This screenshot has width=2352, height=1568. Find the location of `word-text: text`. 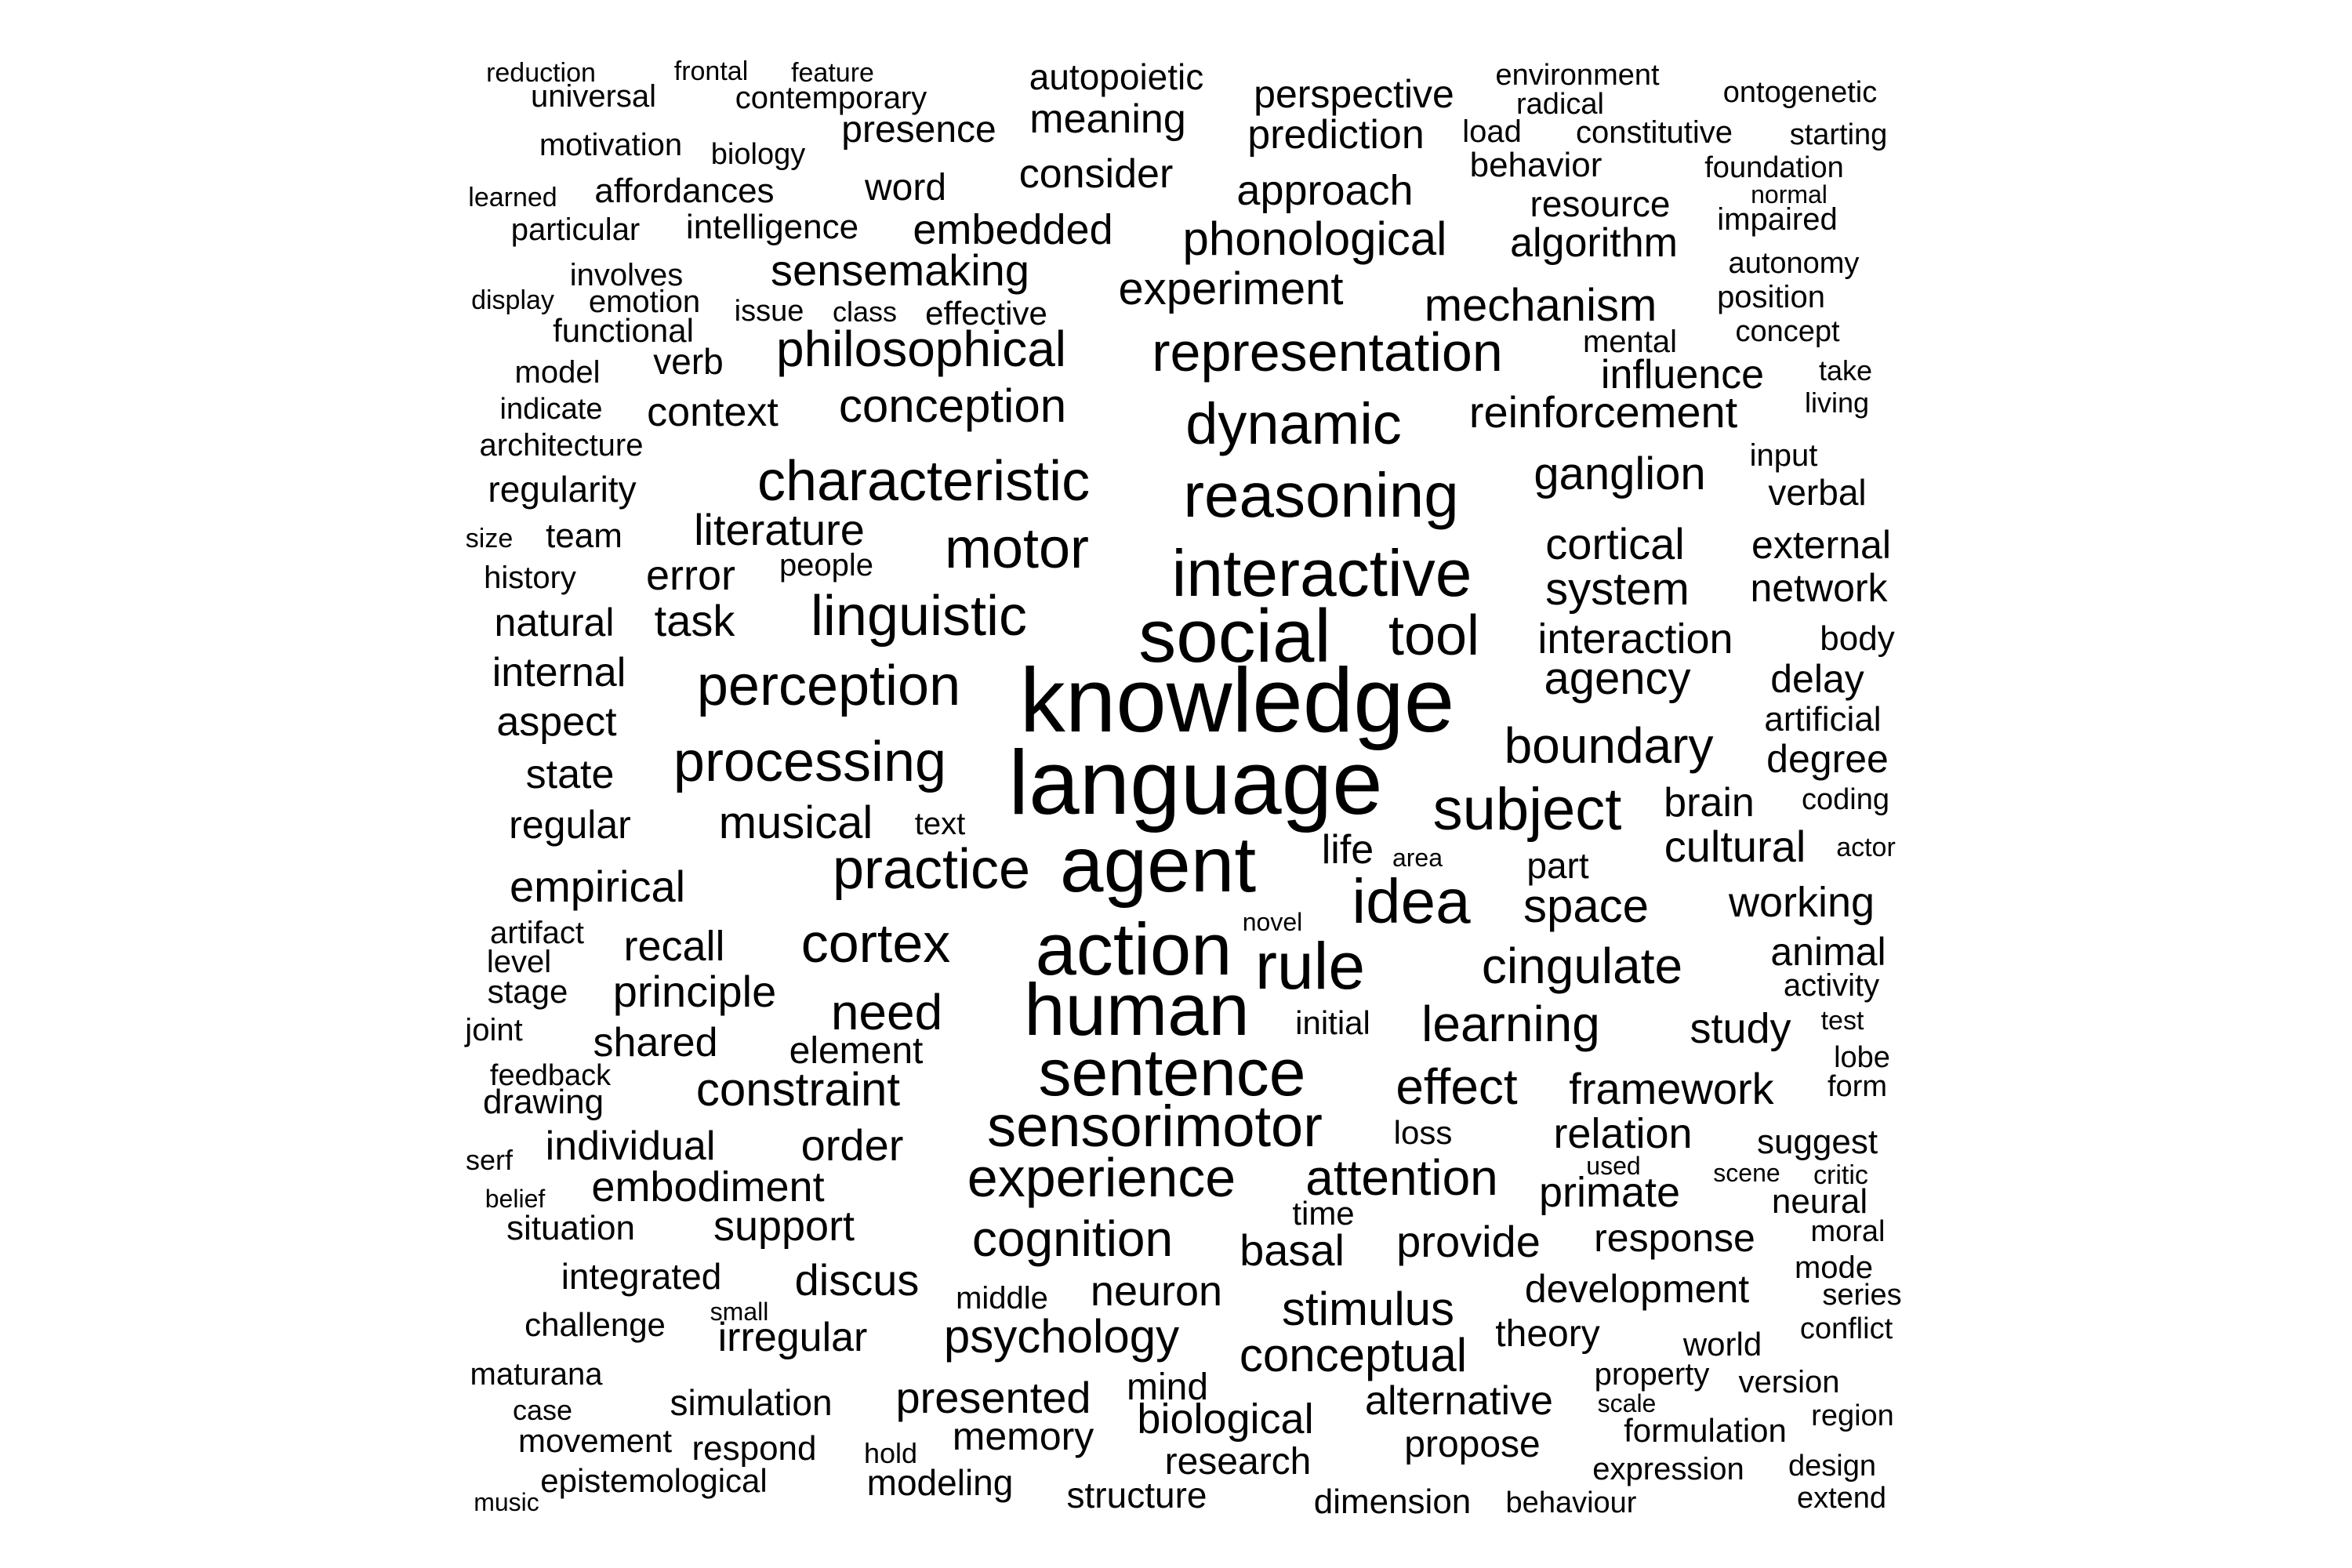

word-text: text is located at coordinates (940, 824).